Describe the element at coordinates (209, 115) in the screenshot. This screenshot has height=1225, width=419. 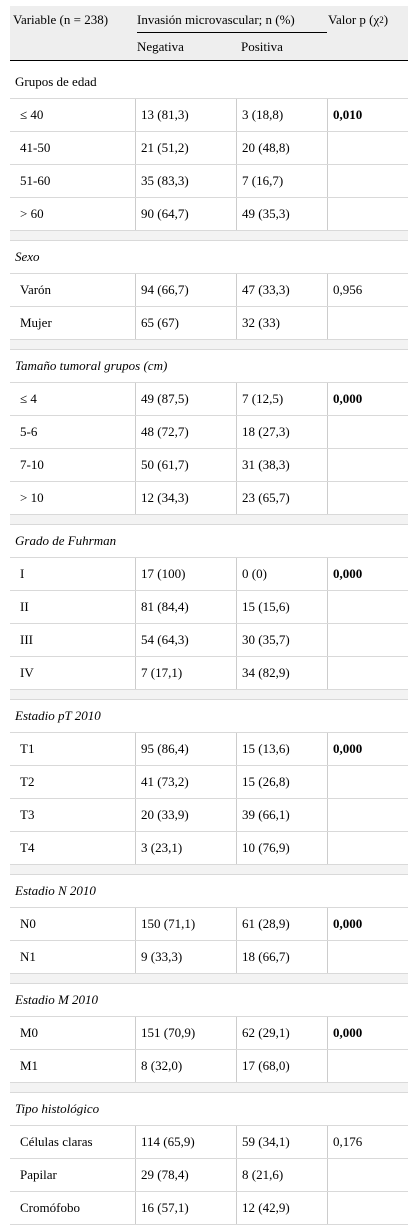
I see `table-row: ≤ 40 13 (81,3) 3 (18,8) 0,010` at that location.